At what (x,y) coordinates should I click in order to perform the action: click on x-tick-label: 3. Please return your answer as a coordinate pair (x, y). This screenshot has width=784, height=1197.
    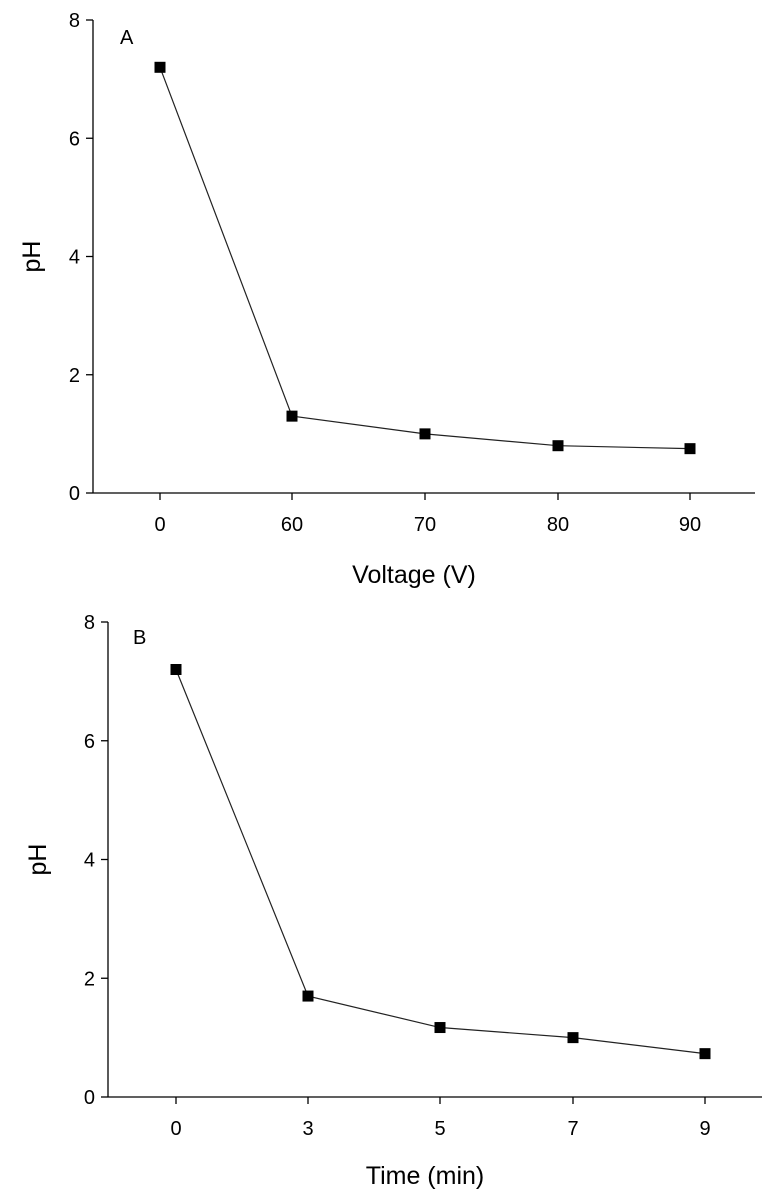
    Looking at the image, I should click on (307, 1129).